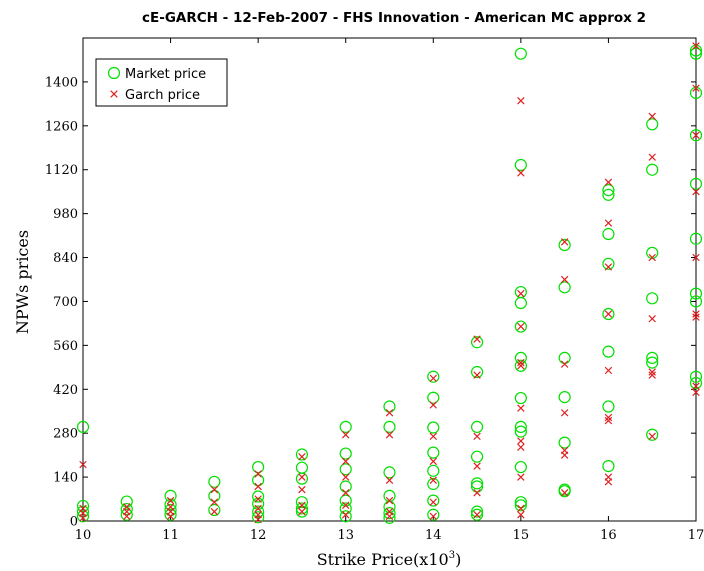 Image resolution: width=704 pixels, height=571 pixels. I want to click on y-tick-label: 1400, so click(61, 82).